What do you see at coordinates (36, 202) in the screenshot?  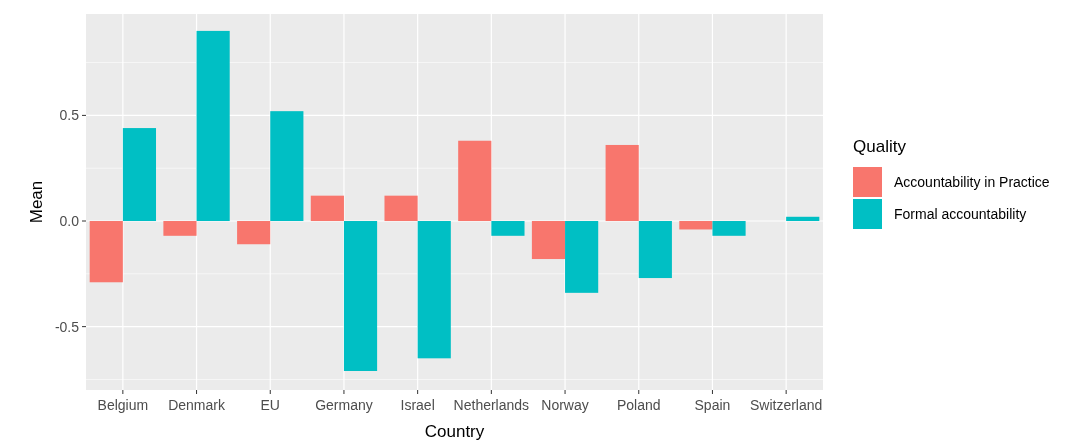 I see `y-axis-title: Mean` at bounding box center [36, 202].